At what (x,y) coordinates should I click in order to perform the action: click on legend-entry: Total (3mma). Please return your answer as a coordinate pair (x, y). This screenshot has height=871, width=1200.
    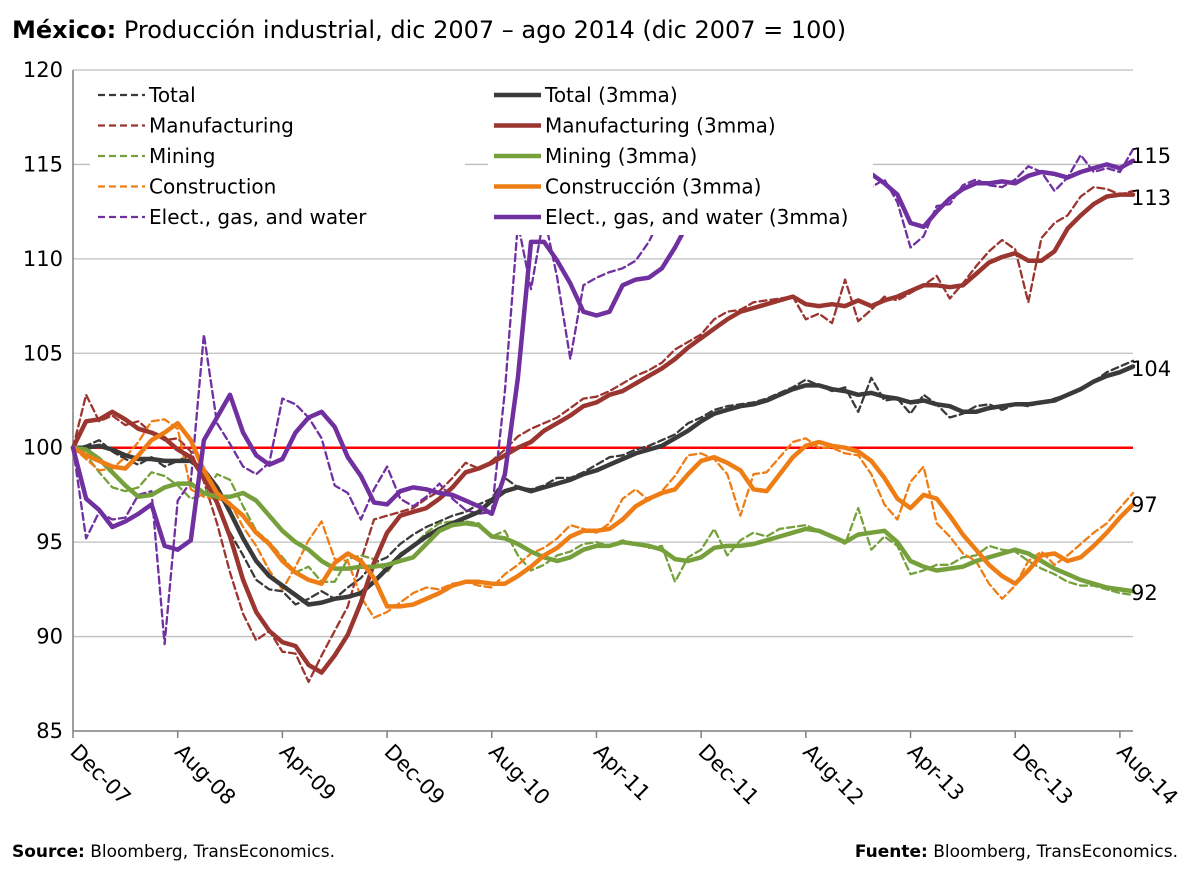
    Looking at the image, I should click on (611, 95).